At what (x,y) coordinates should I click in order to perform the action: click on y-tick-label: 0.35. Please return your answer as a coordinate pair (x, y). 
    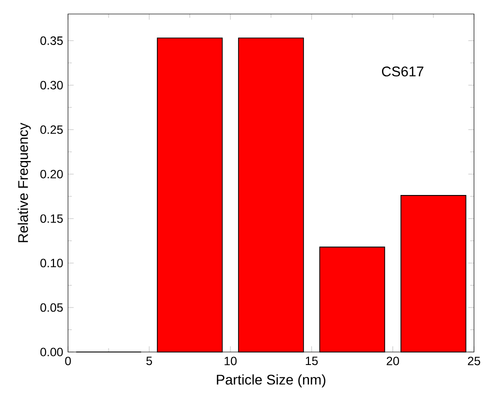
    Looking at the image, I should click on (51, 40).